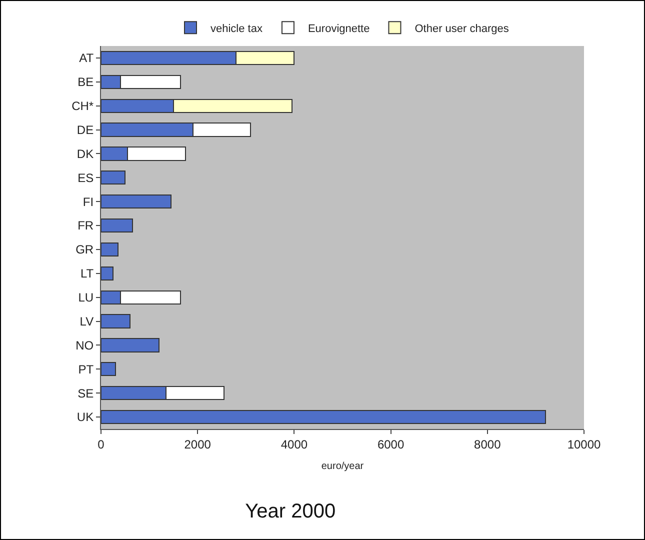 The height and width of the screenshot is (540, 645). Describe the element at coordinates (85, 153) in the screenshot. I see `y-tick-label: DK` at that location.